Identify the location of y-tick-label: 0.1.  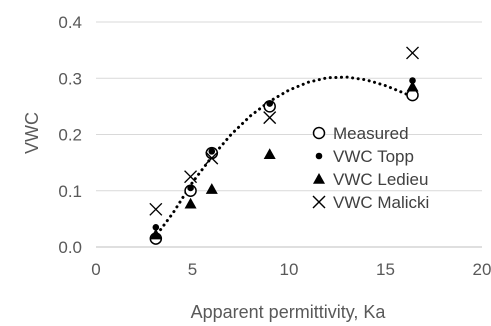
(70, 191).